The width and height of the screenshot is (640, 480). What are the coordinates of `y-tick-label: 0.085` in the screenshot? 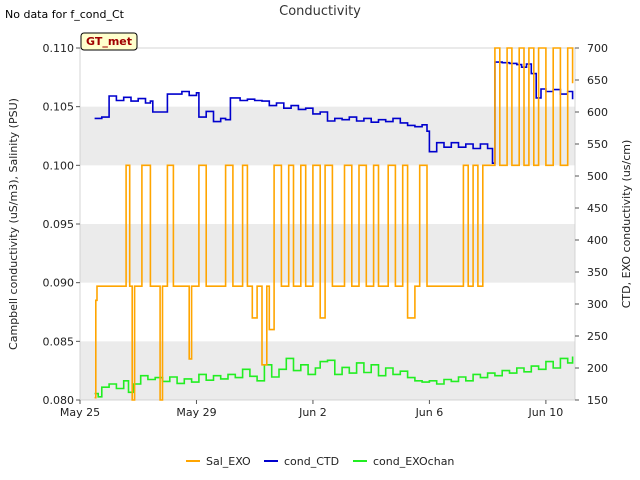 It's located at (59, 341).